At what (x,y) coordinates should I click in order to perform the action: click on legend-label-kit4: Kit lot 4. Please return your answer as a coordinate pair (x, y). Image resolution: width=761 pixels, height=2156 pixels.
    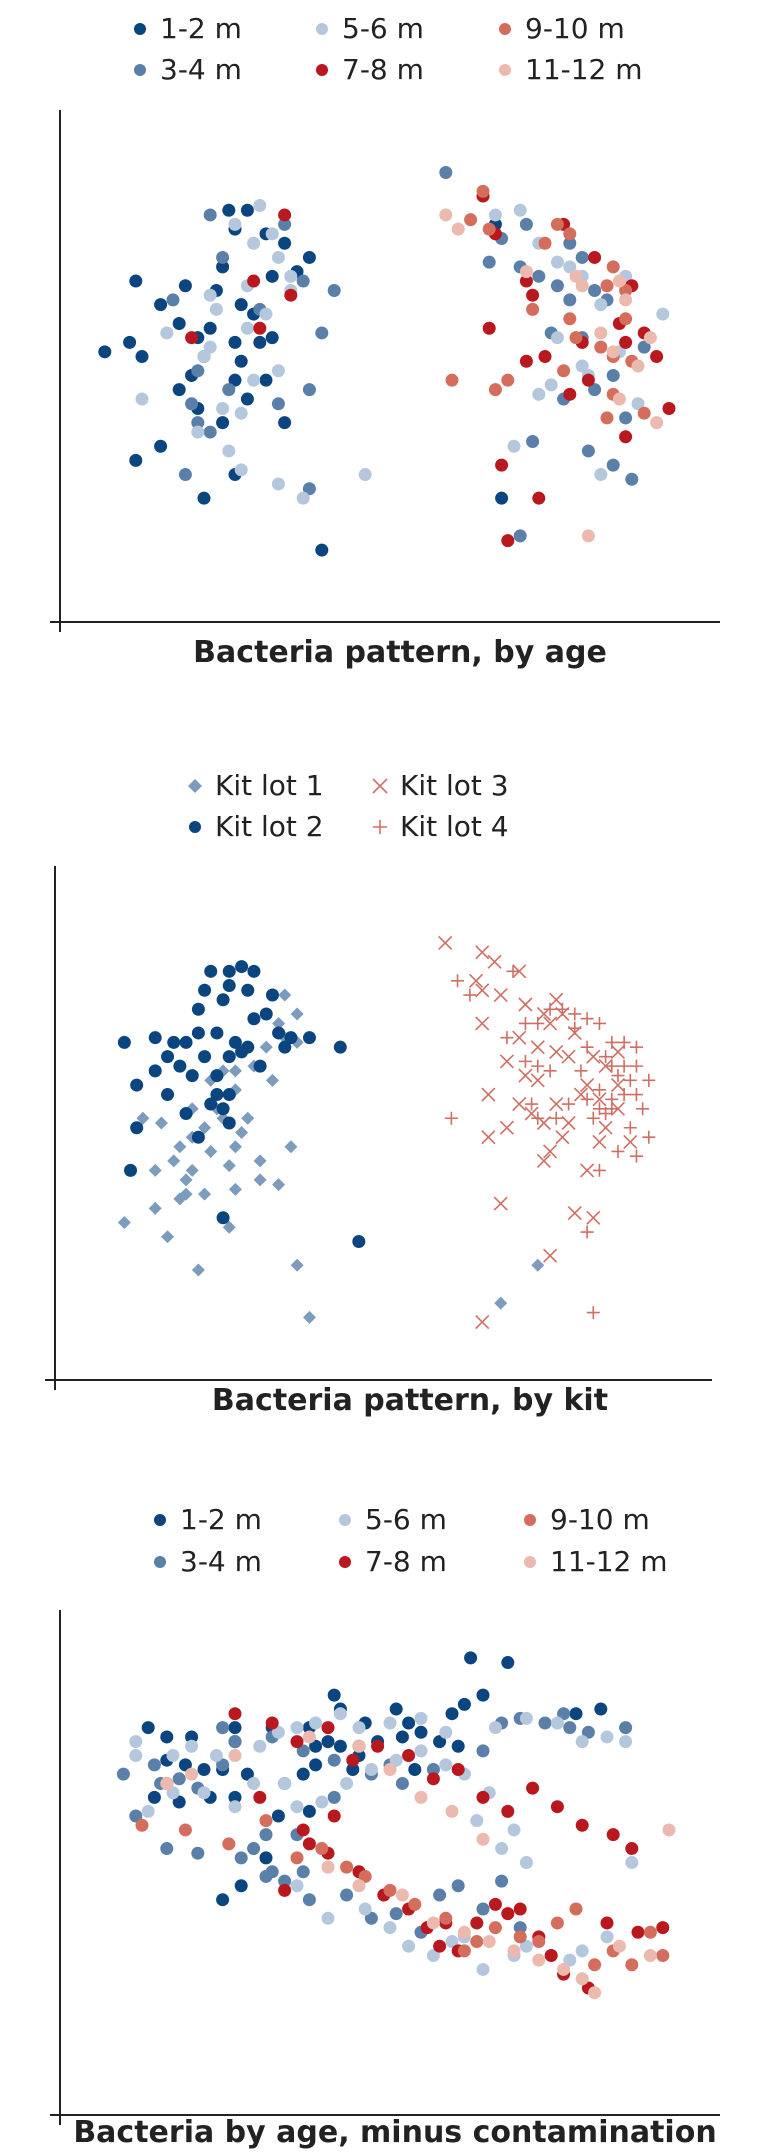
    Looking at the image, I should click on (454, 826).